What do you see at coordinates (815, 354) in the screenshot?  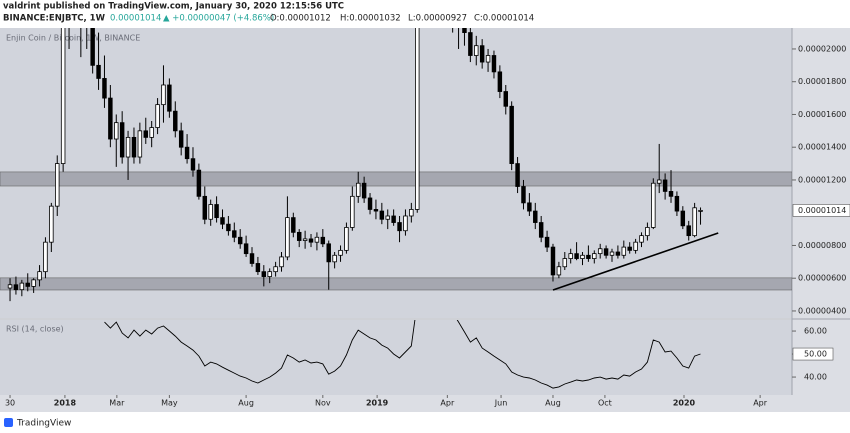 I see `rsi-badge-label: 50.00` at bounding box center [815, 354].